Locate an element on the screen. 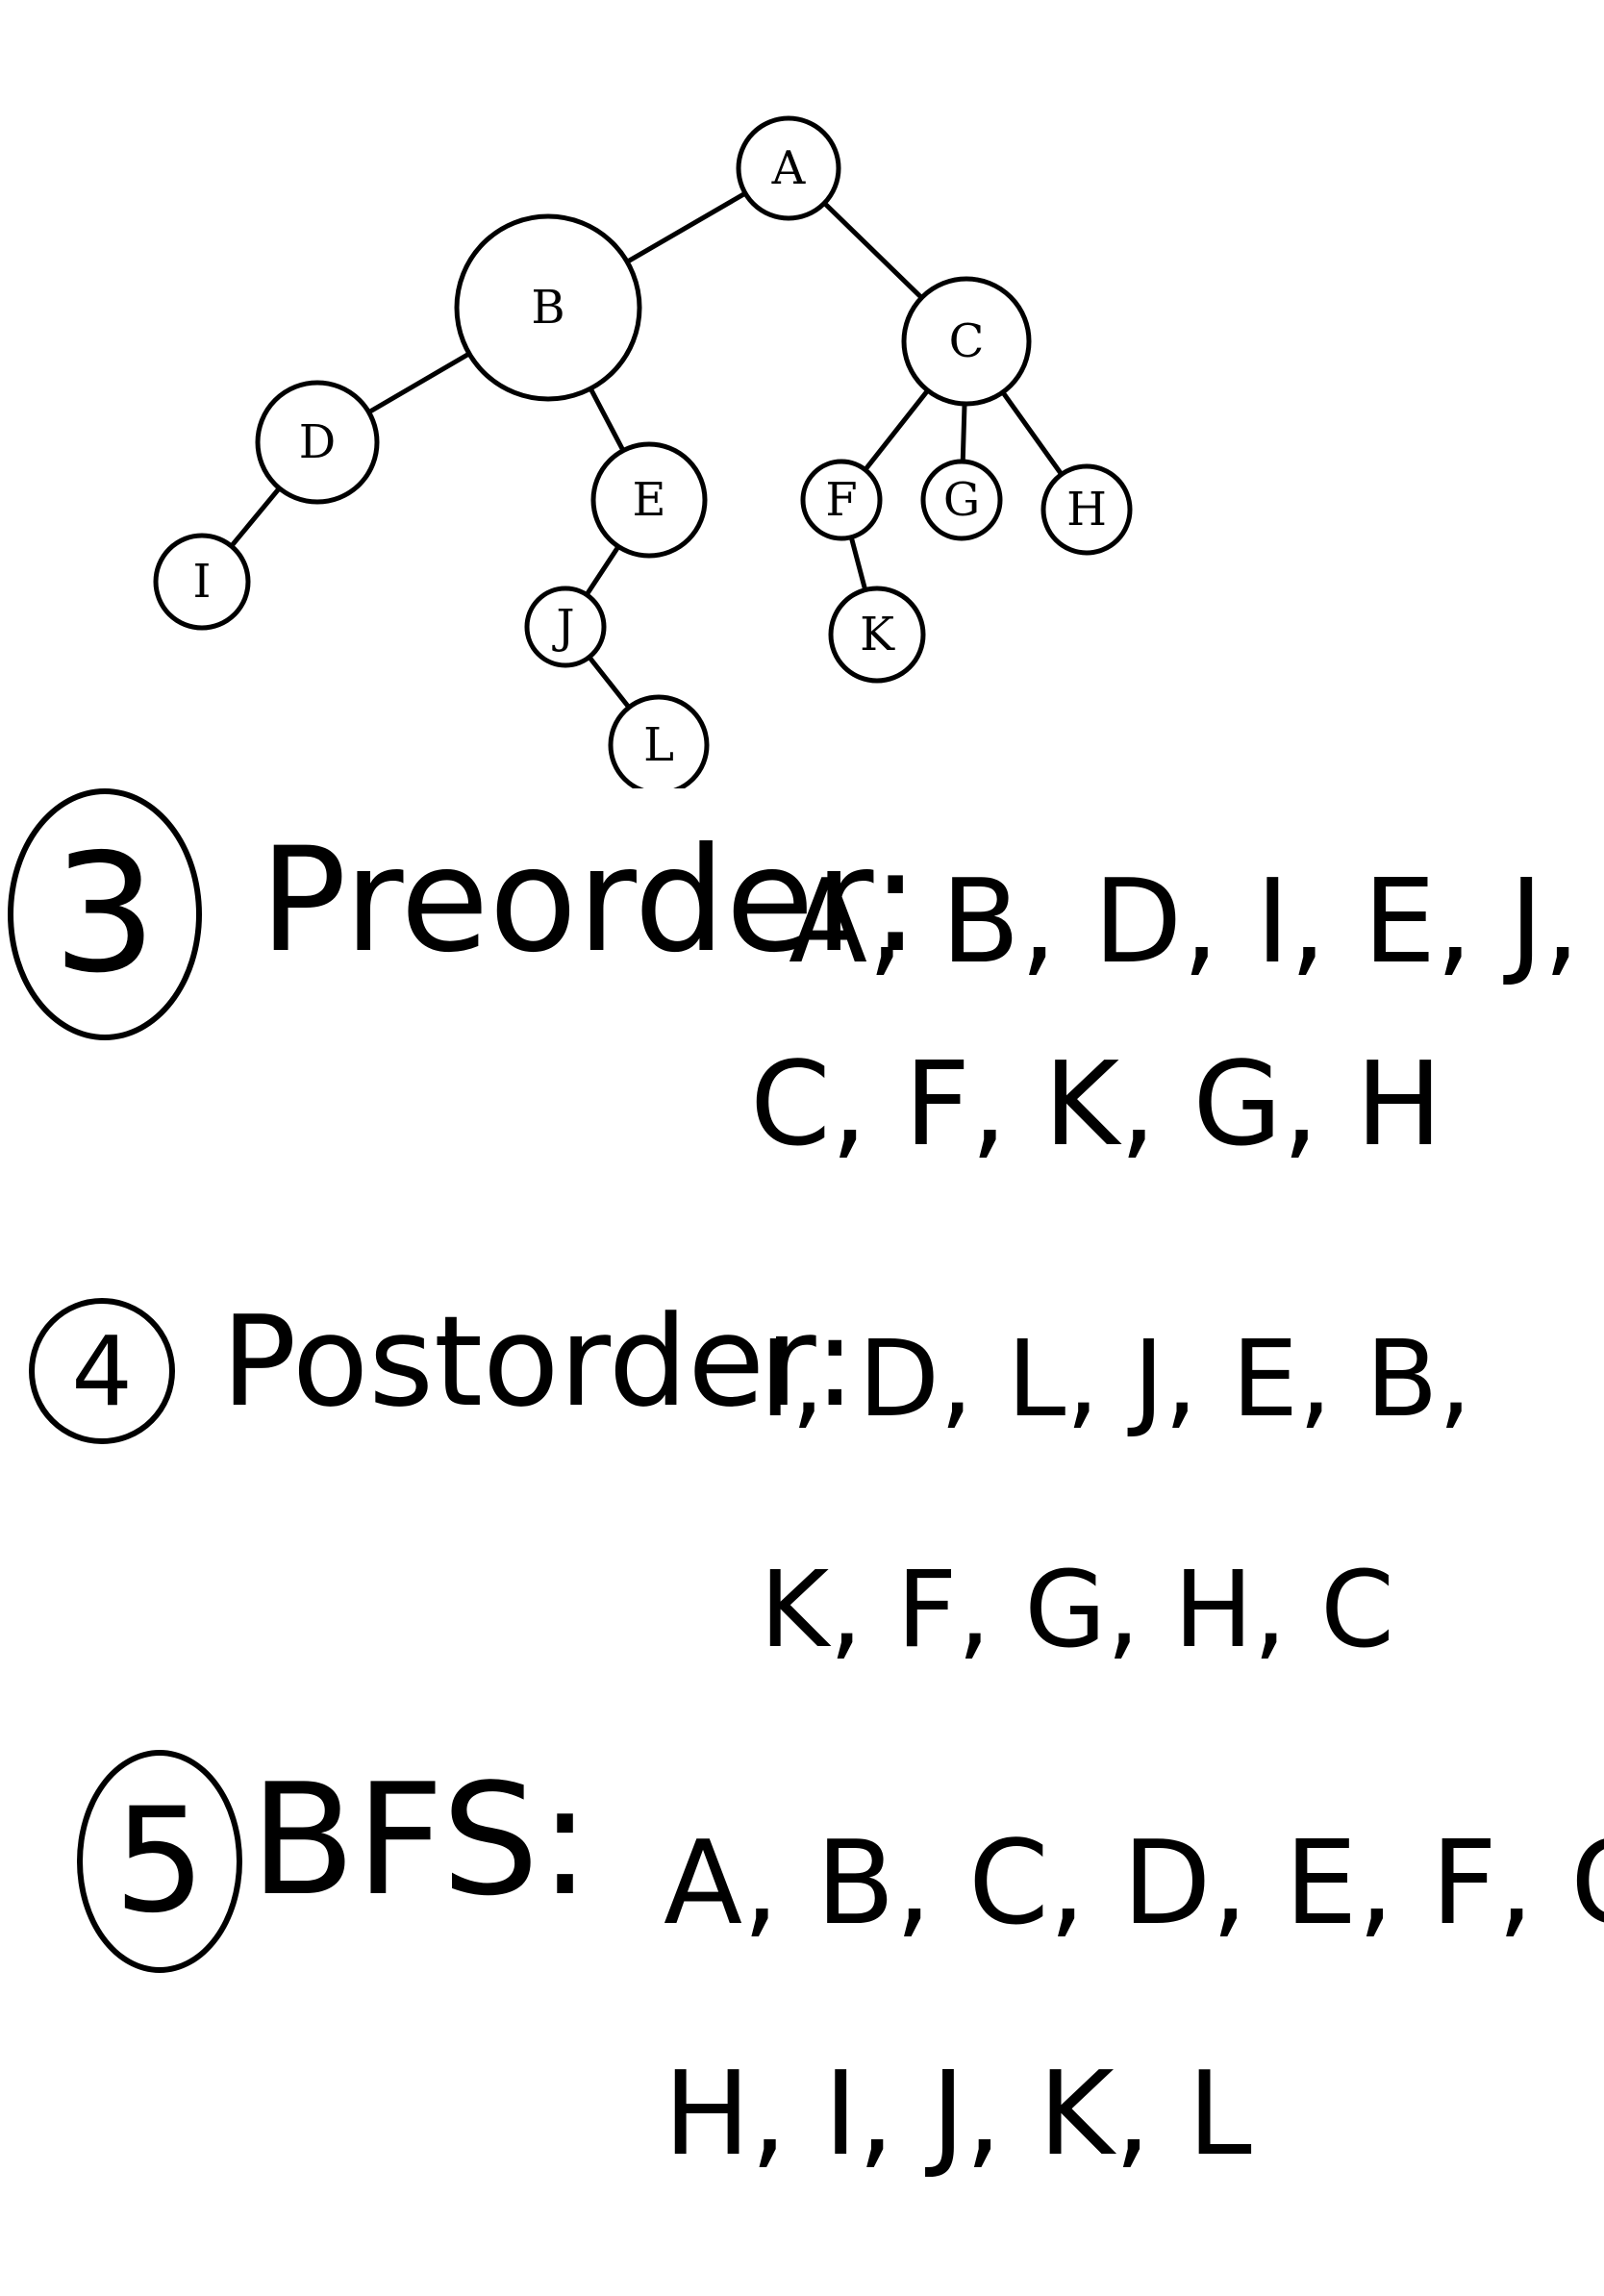 The width and height of the screenshot is (1604, 2296). answer-label: BFS: is located at coordinates (420, 1840).